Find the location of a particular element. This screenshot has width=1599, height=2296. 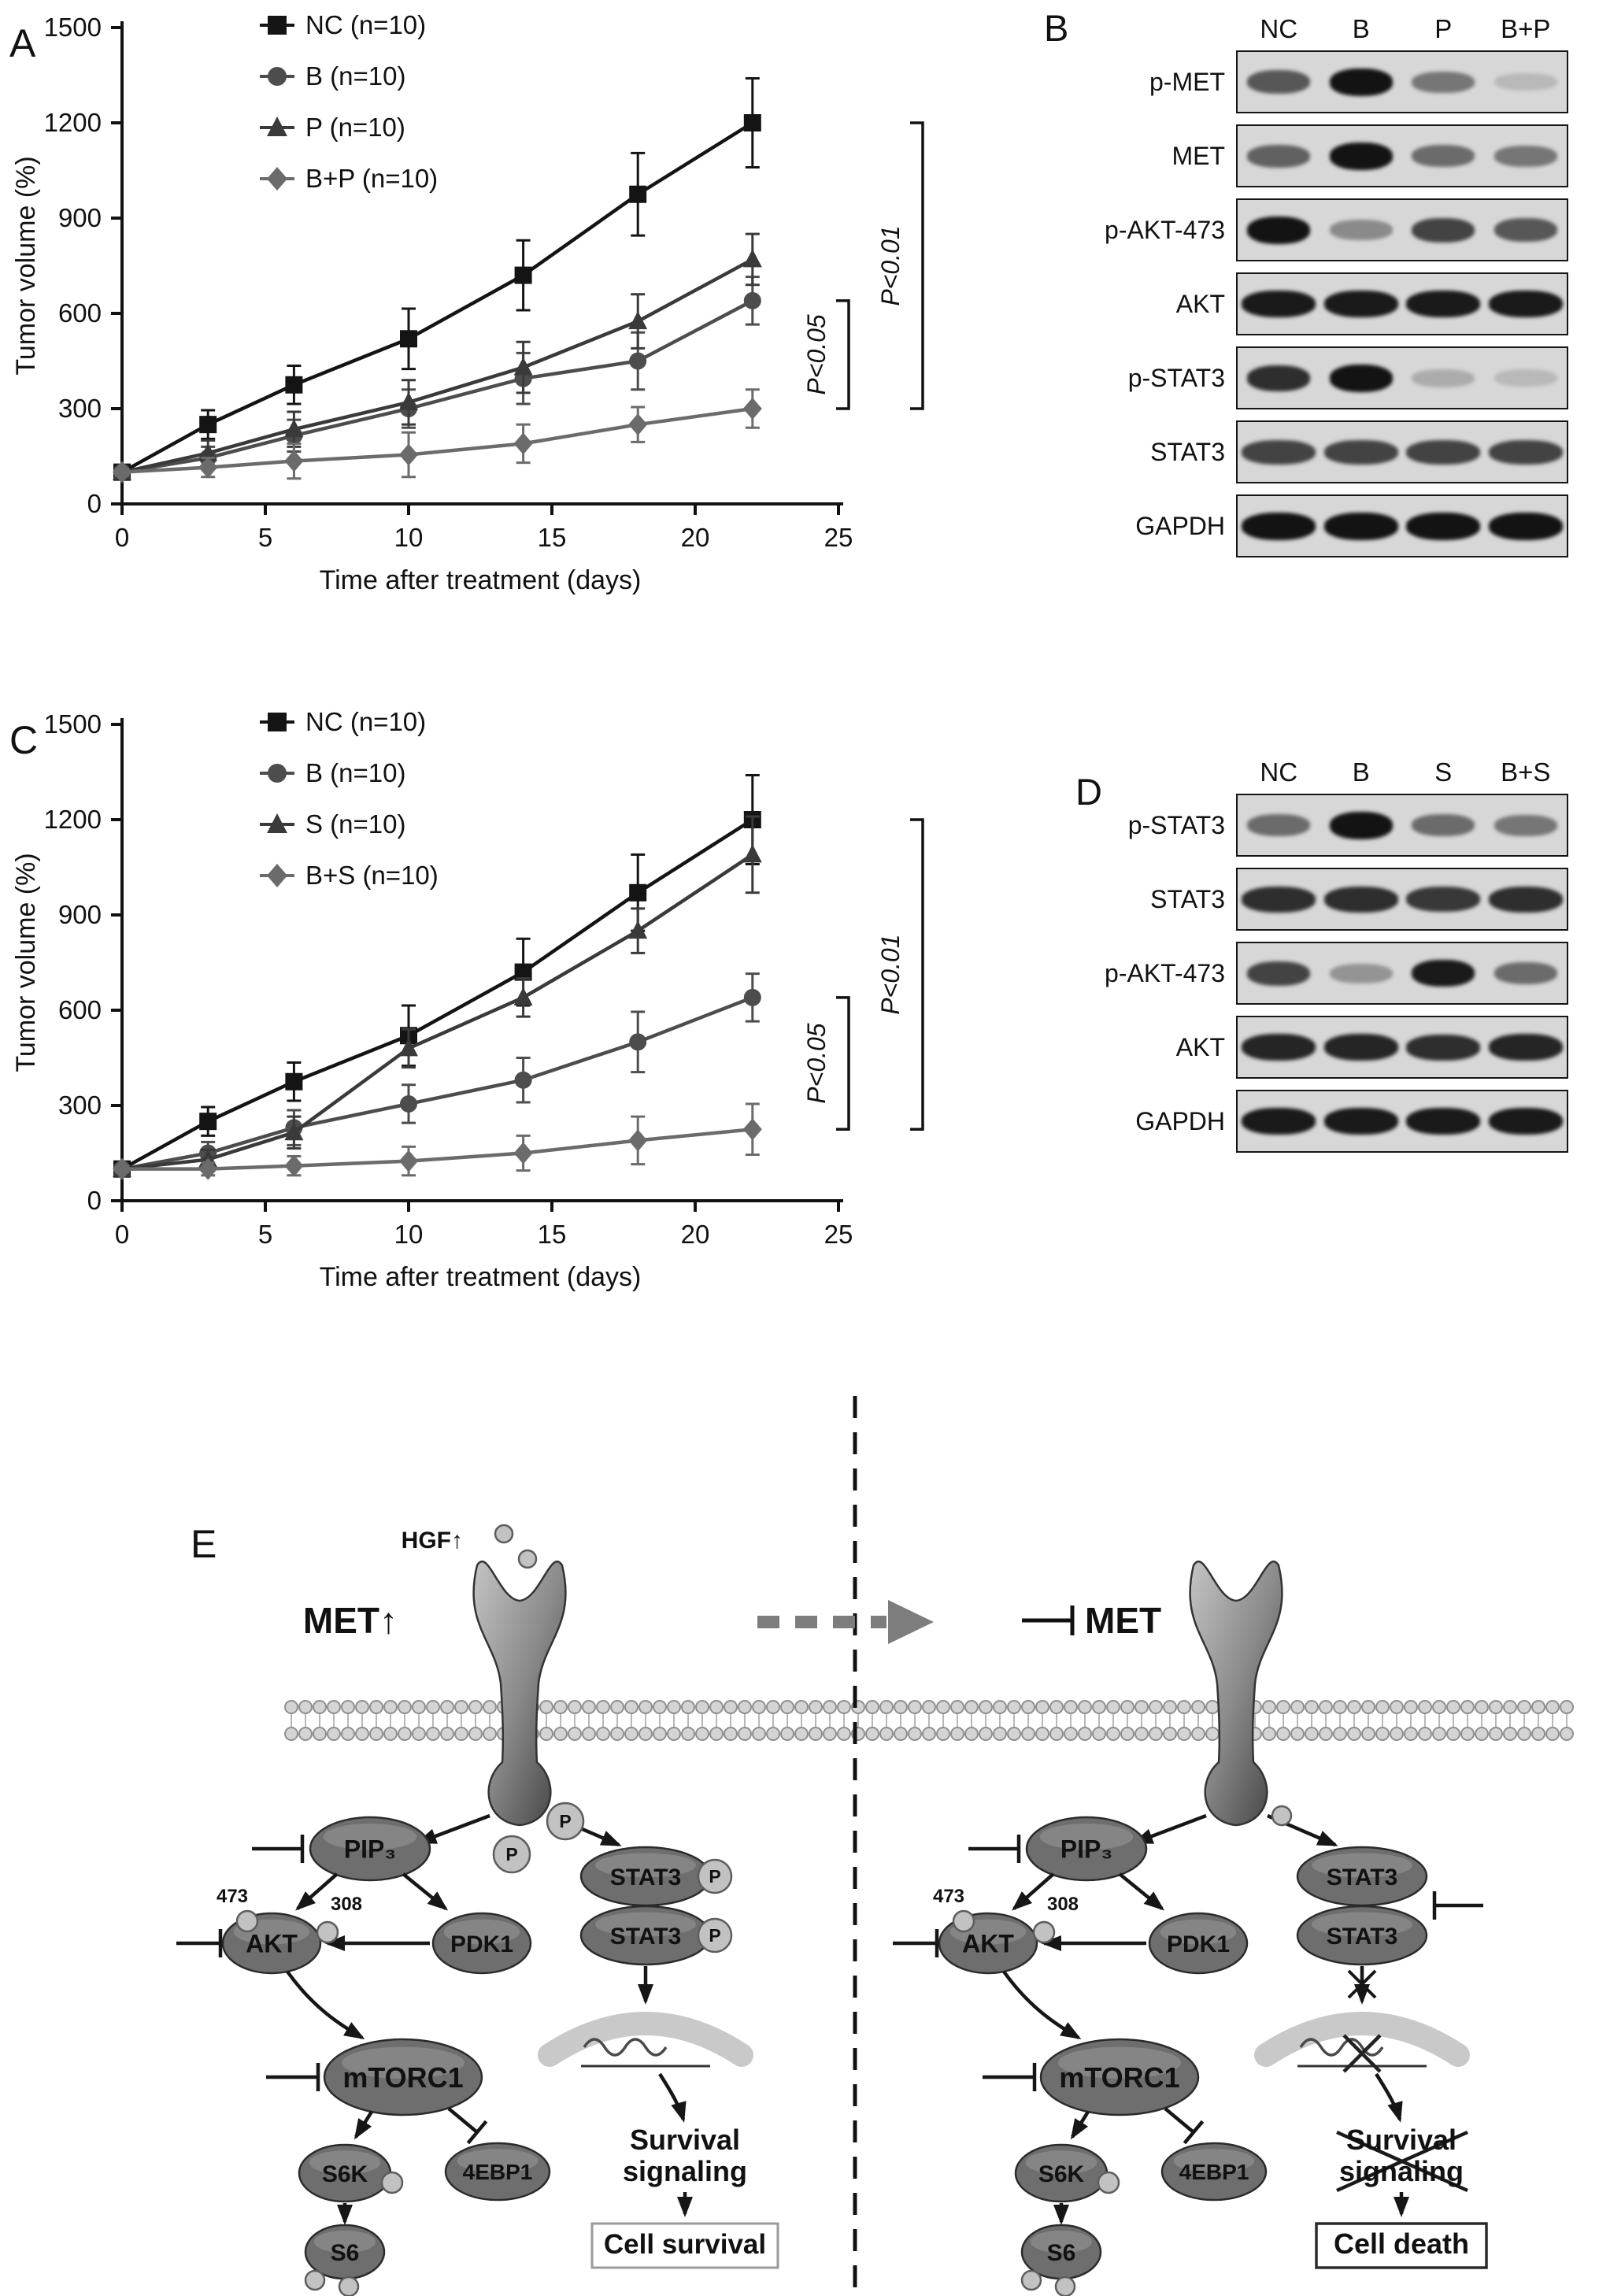

y-axis-label: Tumor volume (%) is located at coordinates (26, 265).